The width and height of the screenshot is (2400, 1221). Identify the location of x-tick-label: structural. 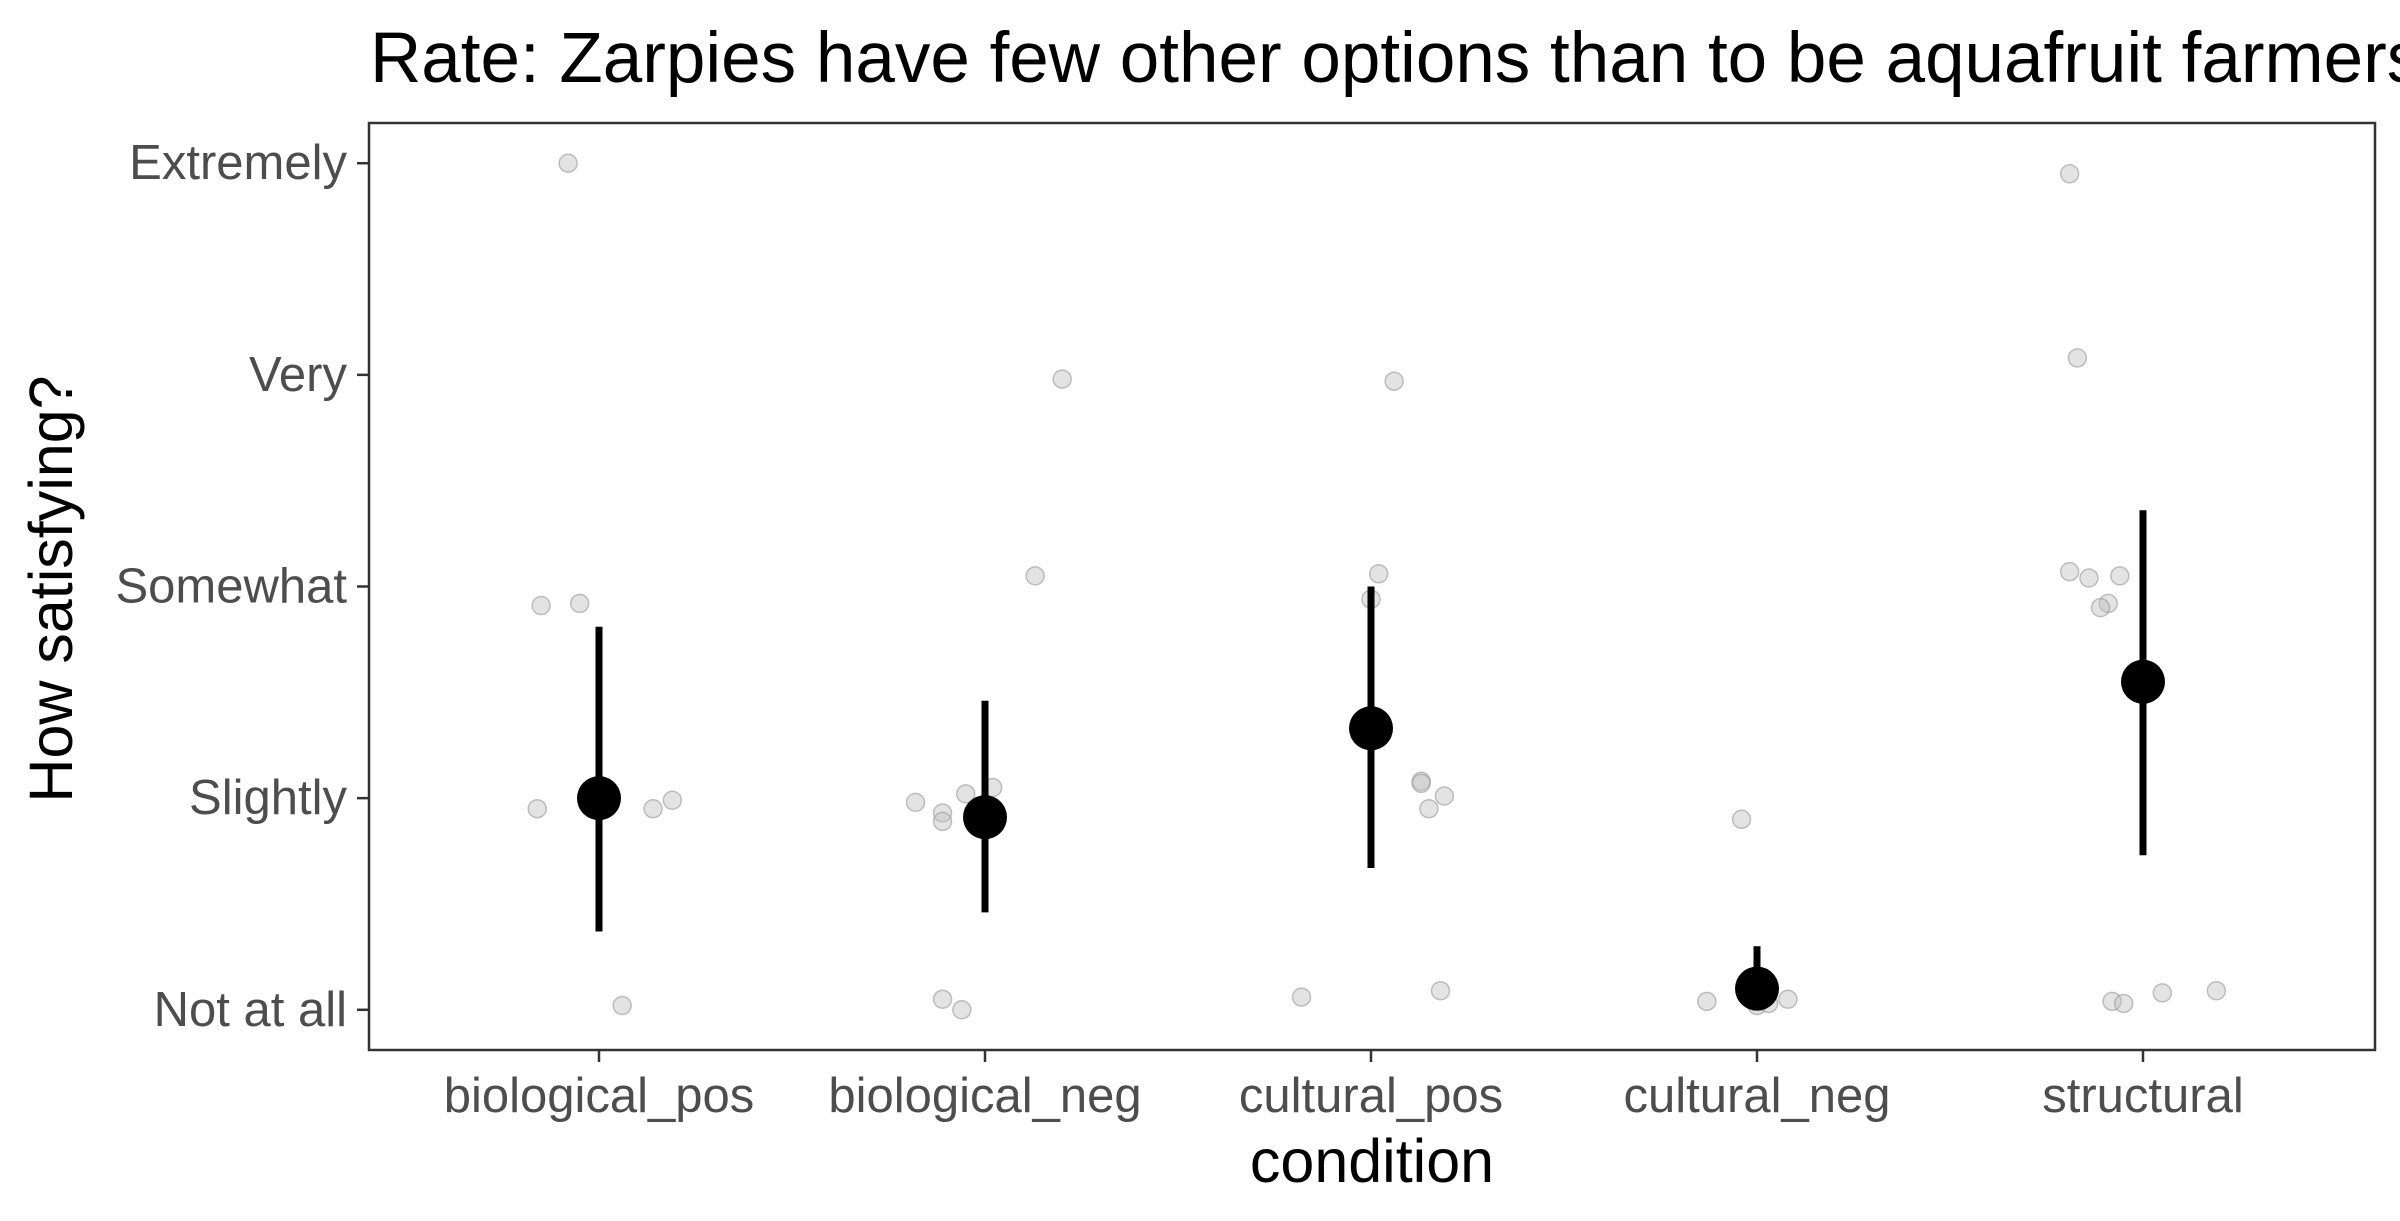
(2143, 1096).